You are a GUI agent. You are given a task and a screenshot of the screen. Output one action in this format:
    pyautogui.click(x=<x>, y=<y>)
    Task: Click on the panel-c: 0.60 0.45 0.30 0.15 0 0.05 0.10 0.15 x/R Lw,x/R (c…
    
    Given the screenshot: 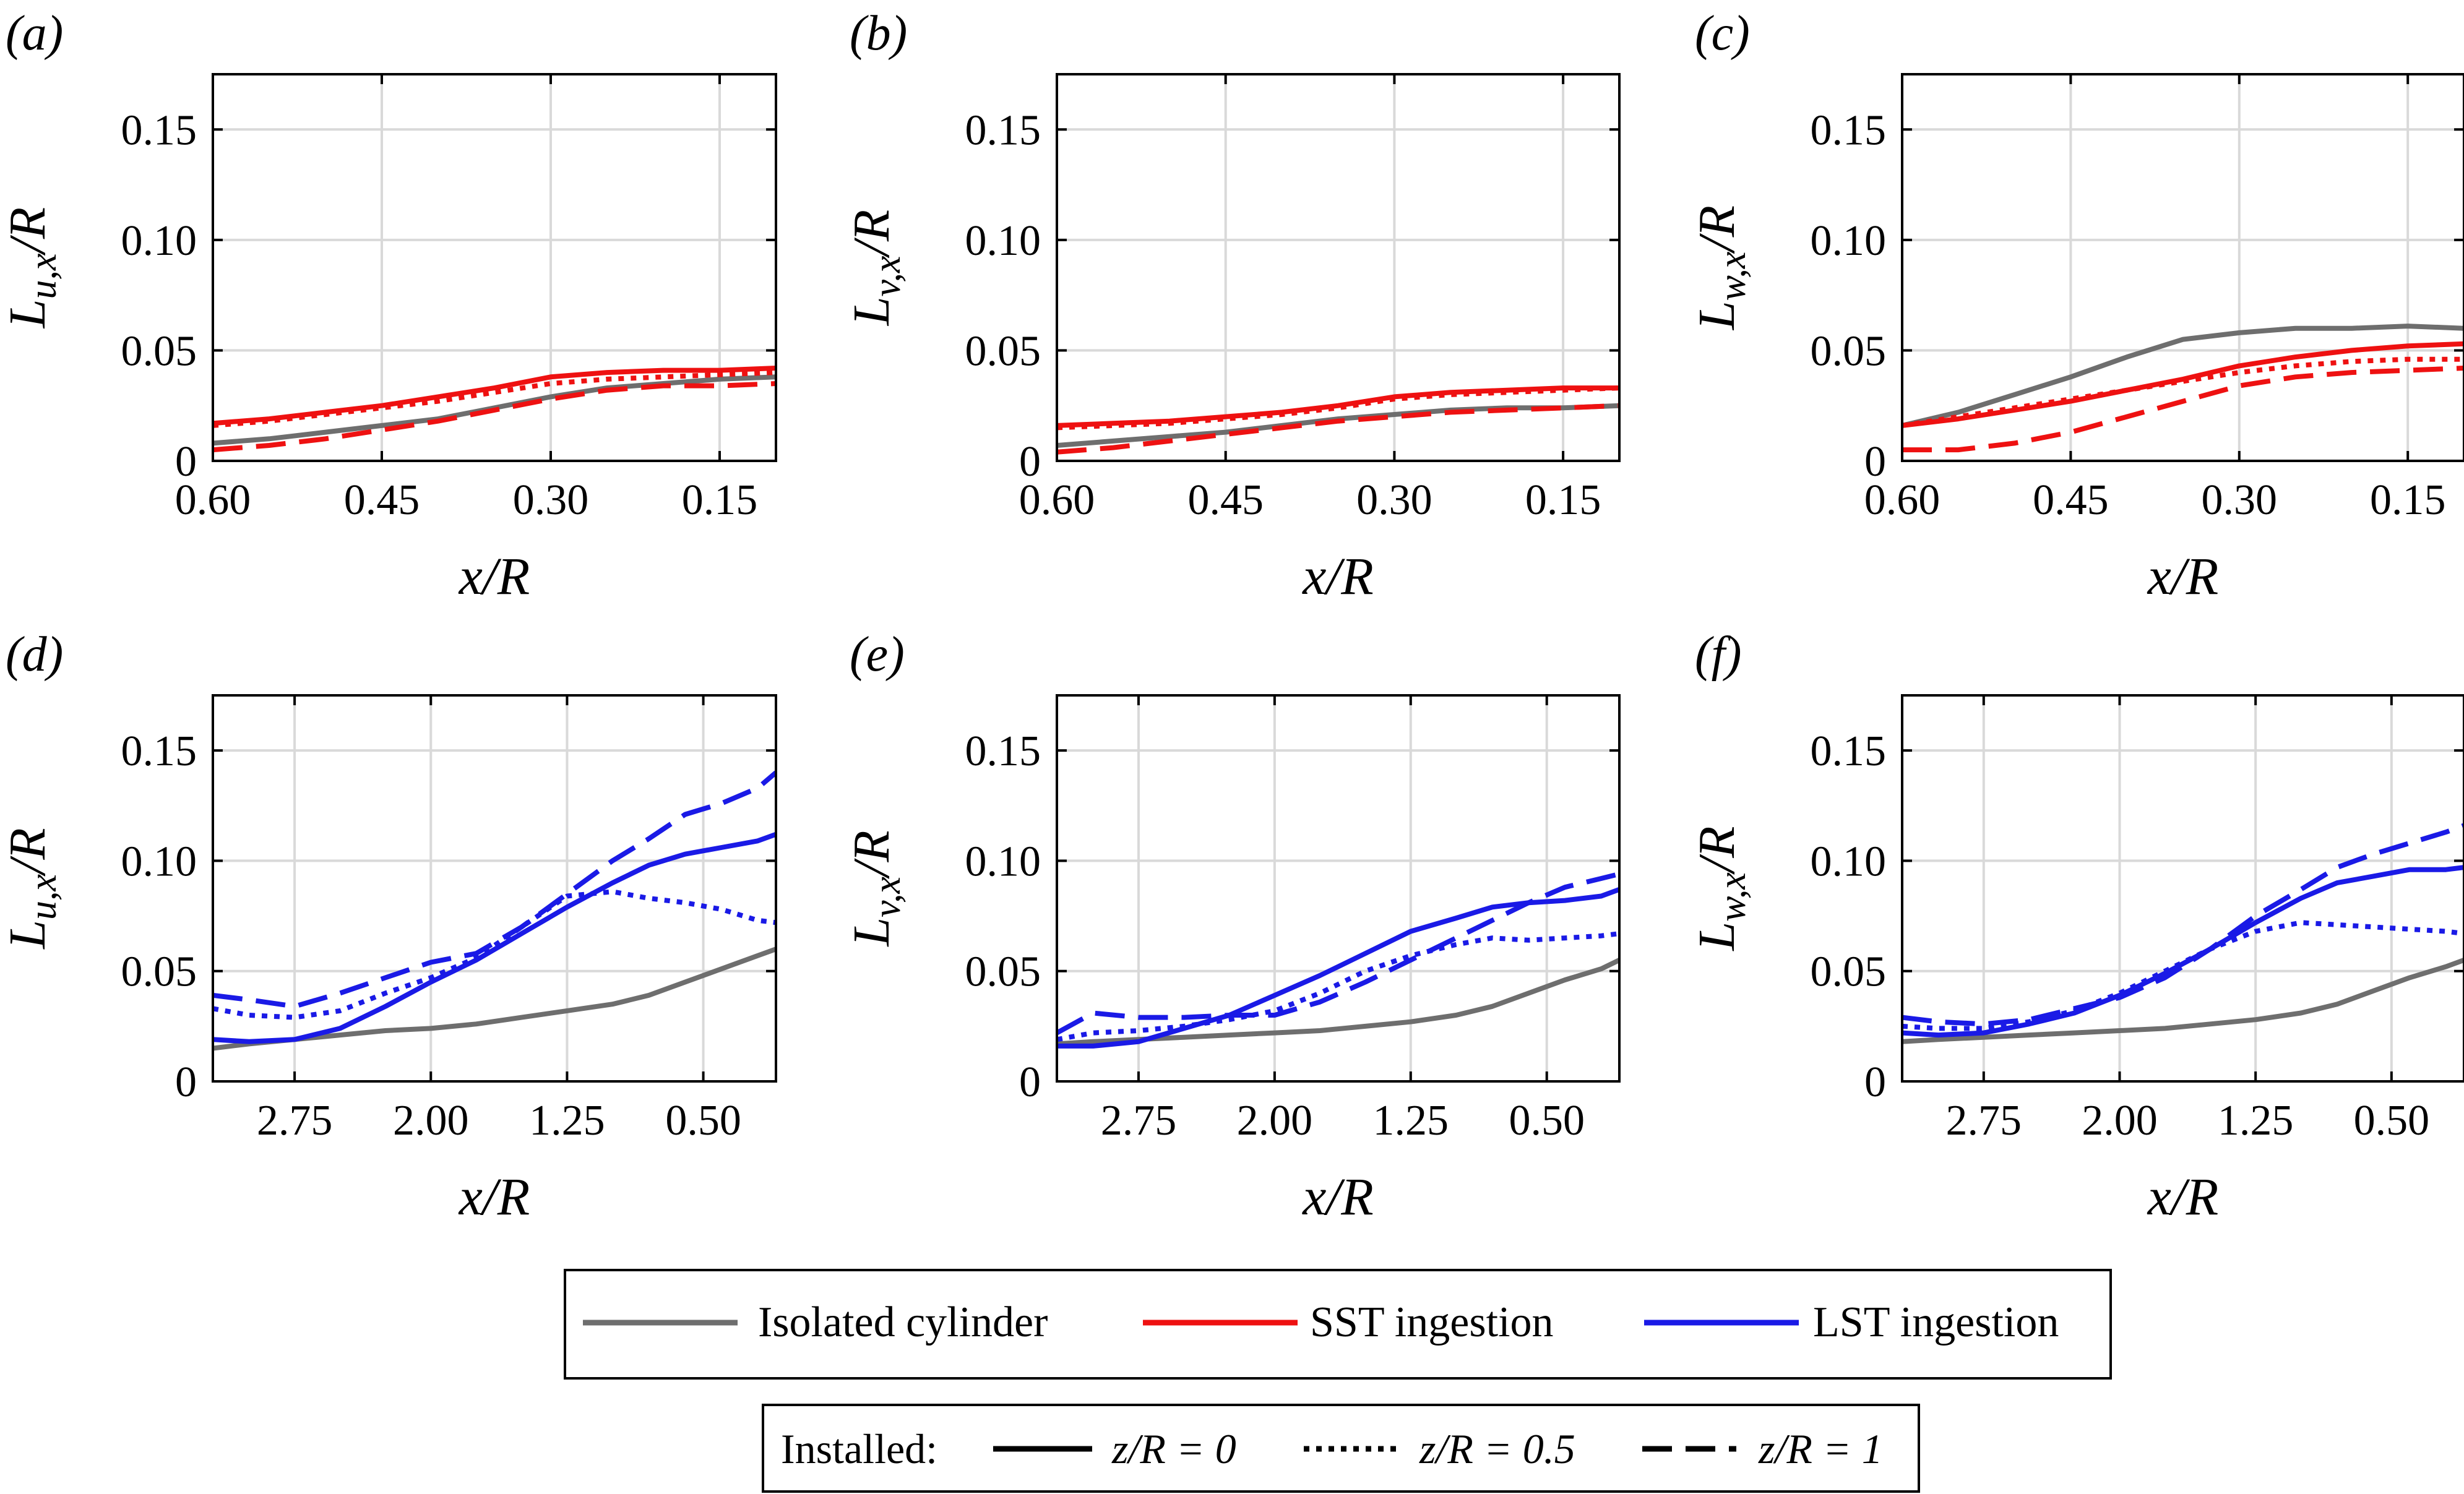 What is the action you would take?
    pyautogui.click(x=2076, y=306)
    